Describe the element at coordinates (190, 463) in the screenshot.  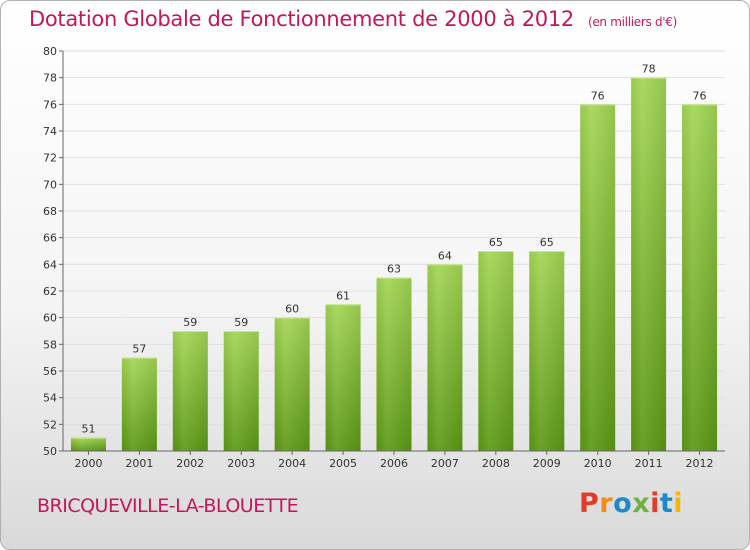
I see `x-tick-label: 2002` at that location.